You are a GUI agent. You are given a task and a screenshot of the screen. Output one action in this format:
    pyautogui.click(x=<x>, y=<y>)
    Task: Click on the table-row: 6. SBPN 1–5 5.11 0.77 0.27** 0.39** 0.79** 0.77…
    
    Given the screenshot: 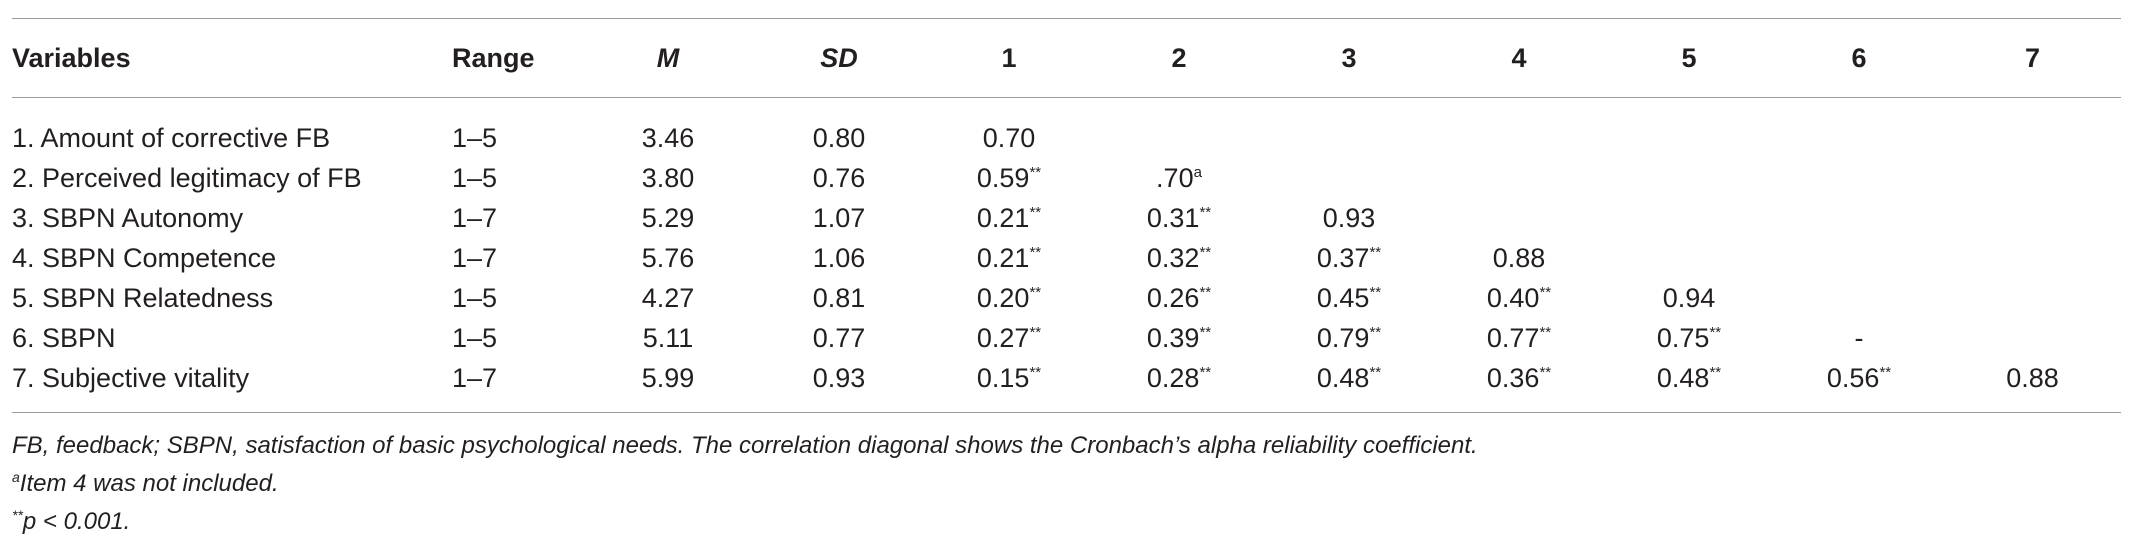 What is the action you would take?
    pyautogui.click(x=1066, y=338)
    